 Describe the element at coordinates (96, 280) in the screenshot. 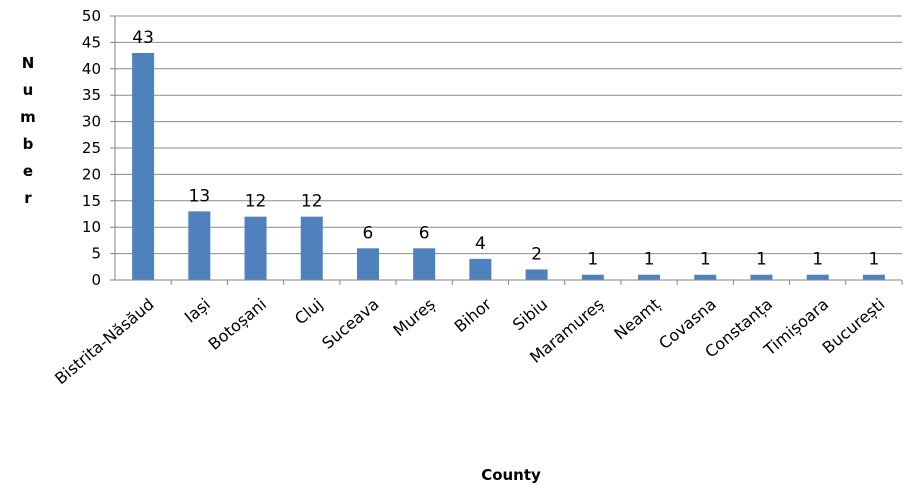

I see `y-tick-label: 0` at that location.